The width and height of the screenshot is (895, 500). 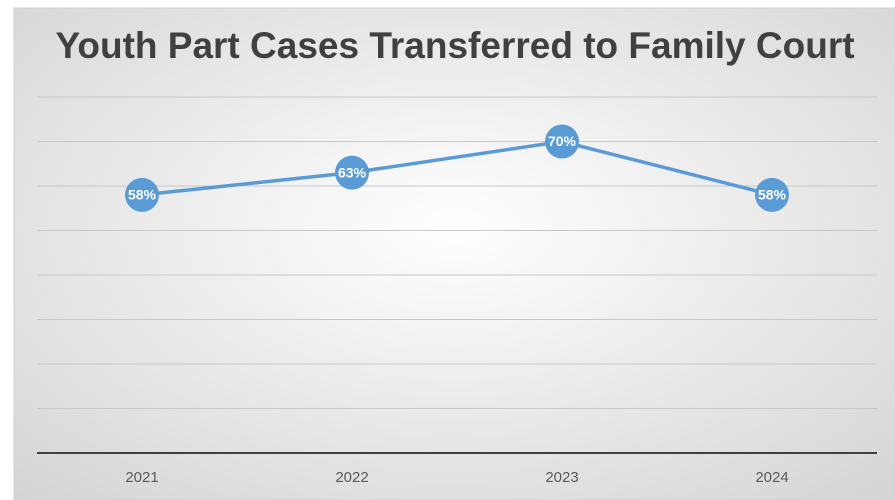 What do you see at coordinates (141, 477) in the screenshot?
I see `x-tick-label: 2021` at bounding box center [141, 477].